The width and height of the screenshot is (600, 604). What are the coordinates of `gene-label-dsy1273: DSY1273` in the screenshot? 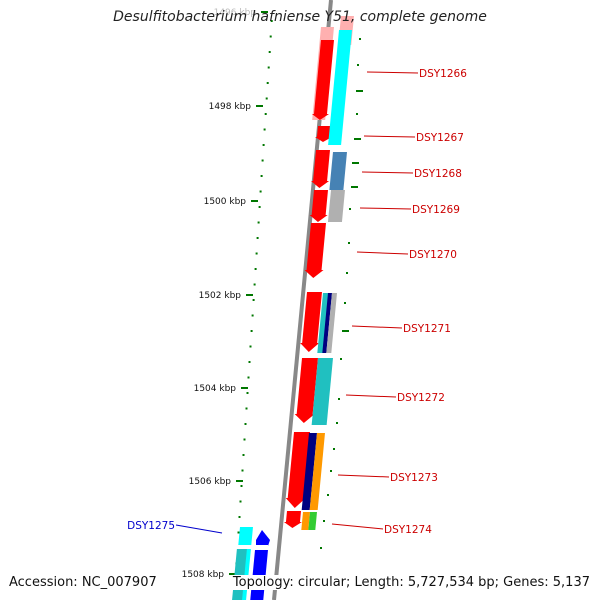 It's located at (414, 478).